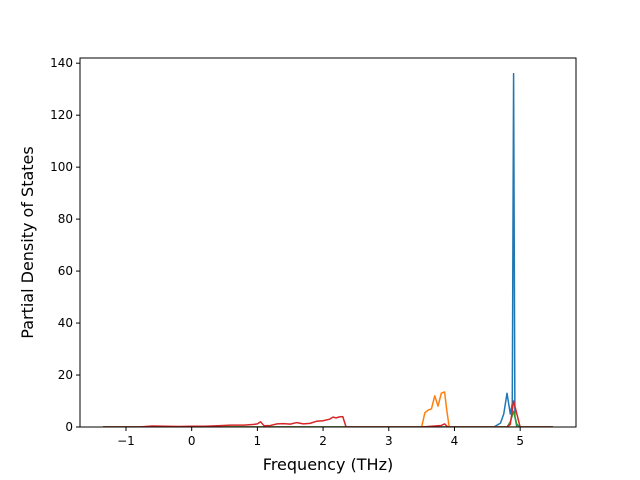 The image size is (640, 480). I want to click on x-tick-label: 3, so click(389, 441).